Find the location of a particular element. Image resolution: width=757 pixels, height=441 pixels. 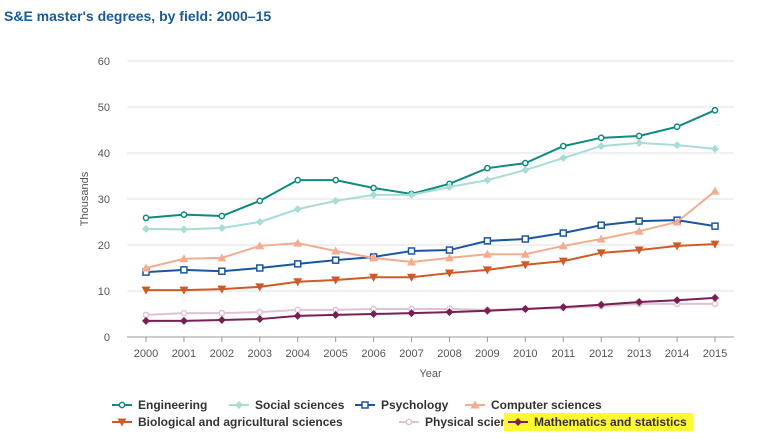

x-tick-label: 2012 is located at coordinates (601, 354).